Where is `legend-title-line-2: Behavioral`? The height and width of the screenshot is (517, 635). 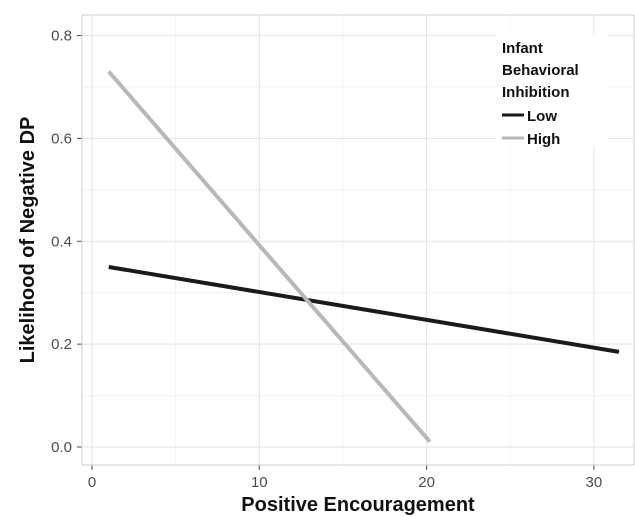 legend-title-line-2: Behavioral is located at coordinates (540, 70).